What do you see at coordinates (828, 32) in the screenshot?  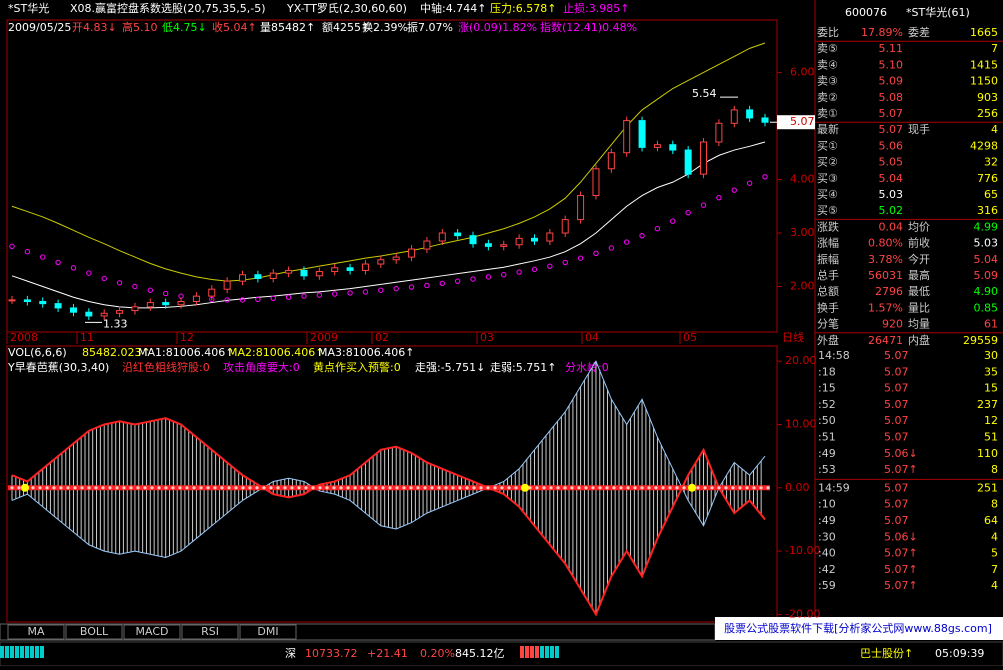 I see `quote-label: 委比` at bounding box center [828, 32].